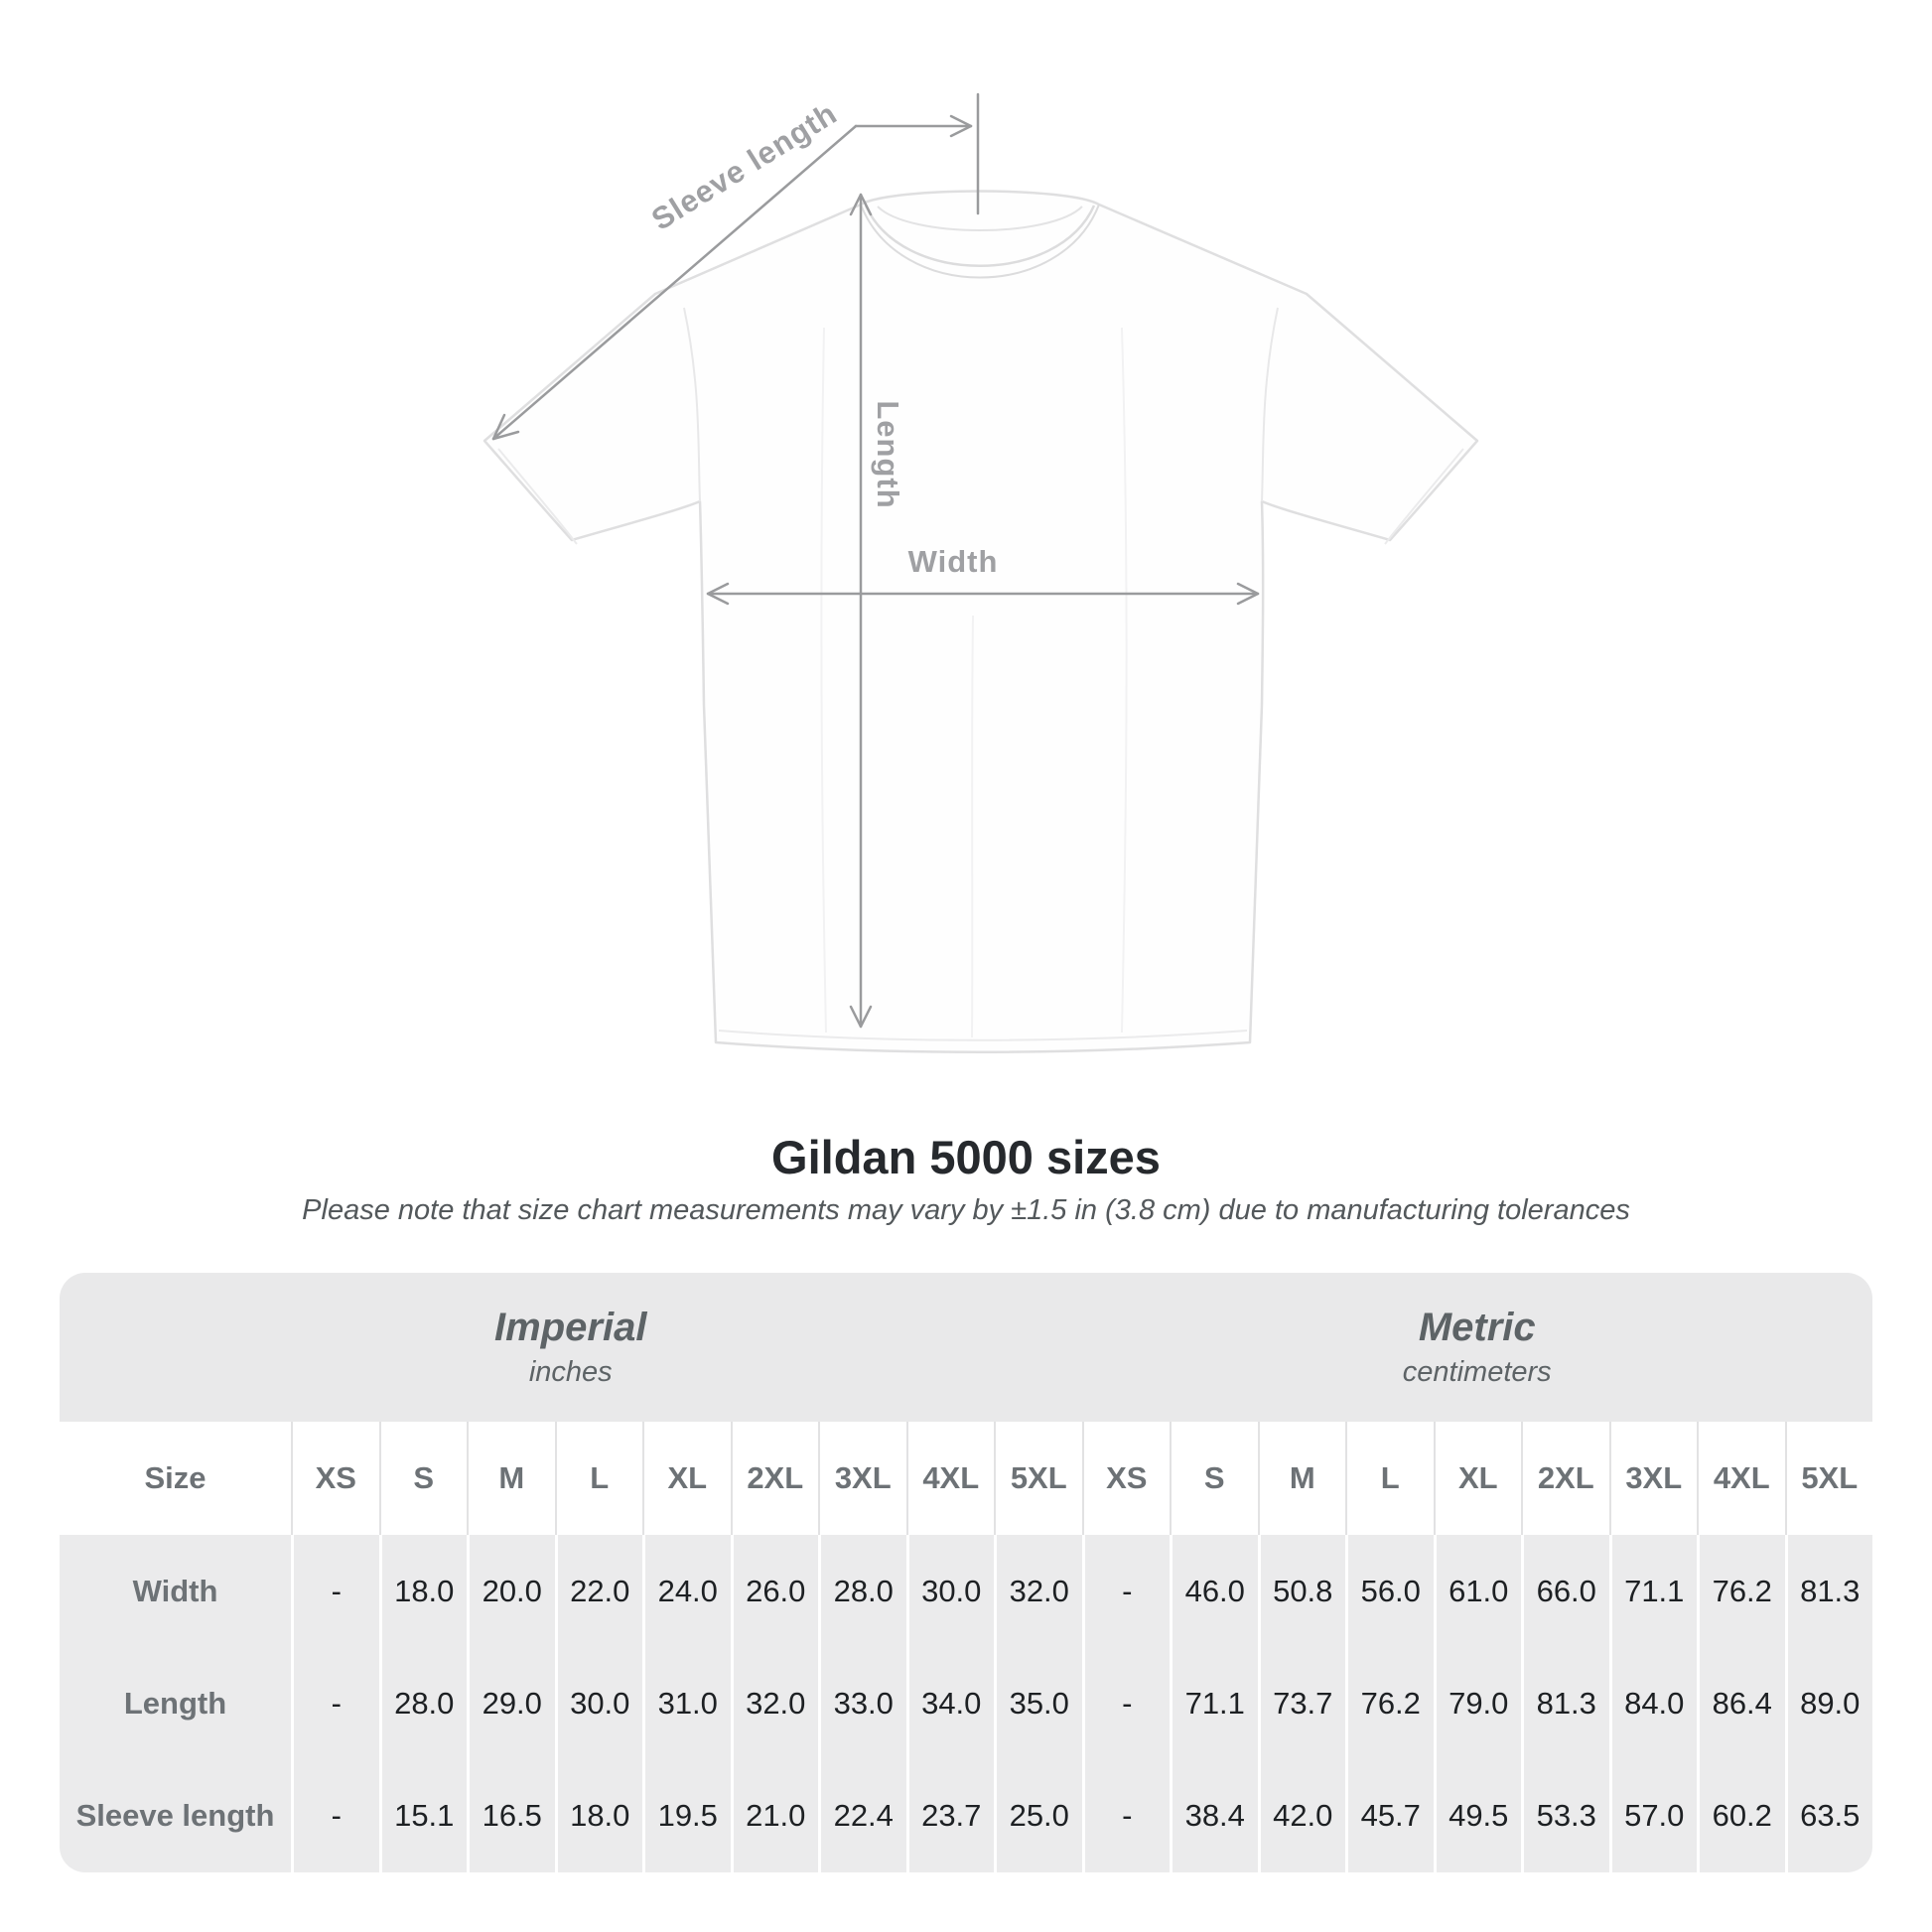 Image resolution: width=1932 pixels, height=1932 pixels. What do you see at coordinates (1301, 1592) in the screenshot?
I see `value-cell-metric: 50.8` at bounding box center [1301, 1592].